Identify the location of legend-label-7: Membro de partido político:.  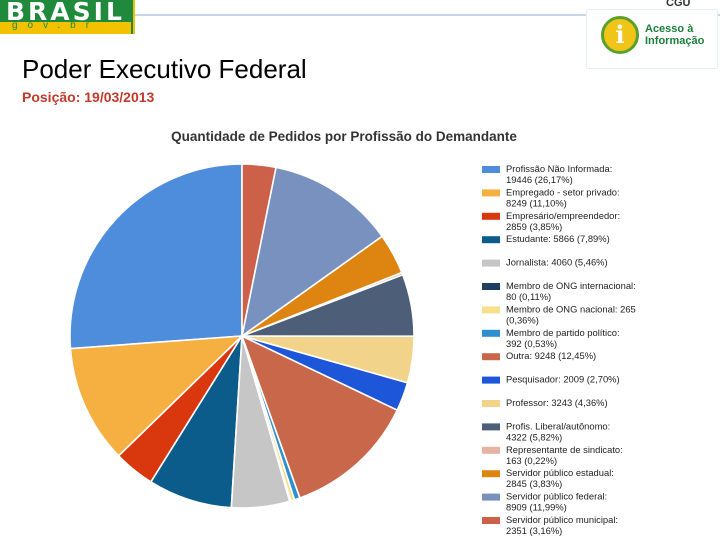
(563, 332).